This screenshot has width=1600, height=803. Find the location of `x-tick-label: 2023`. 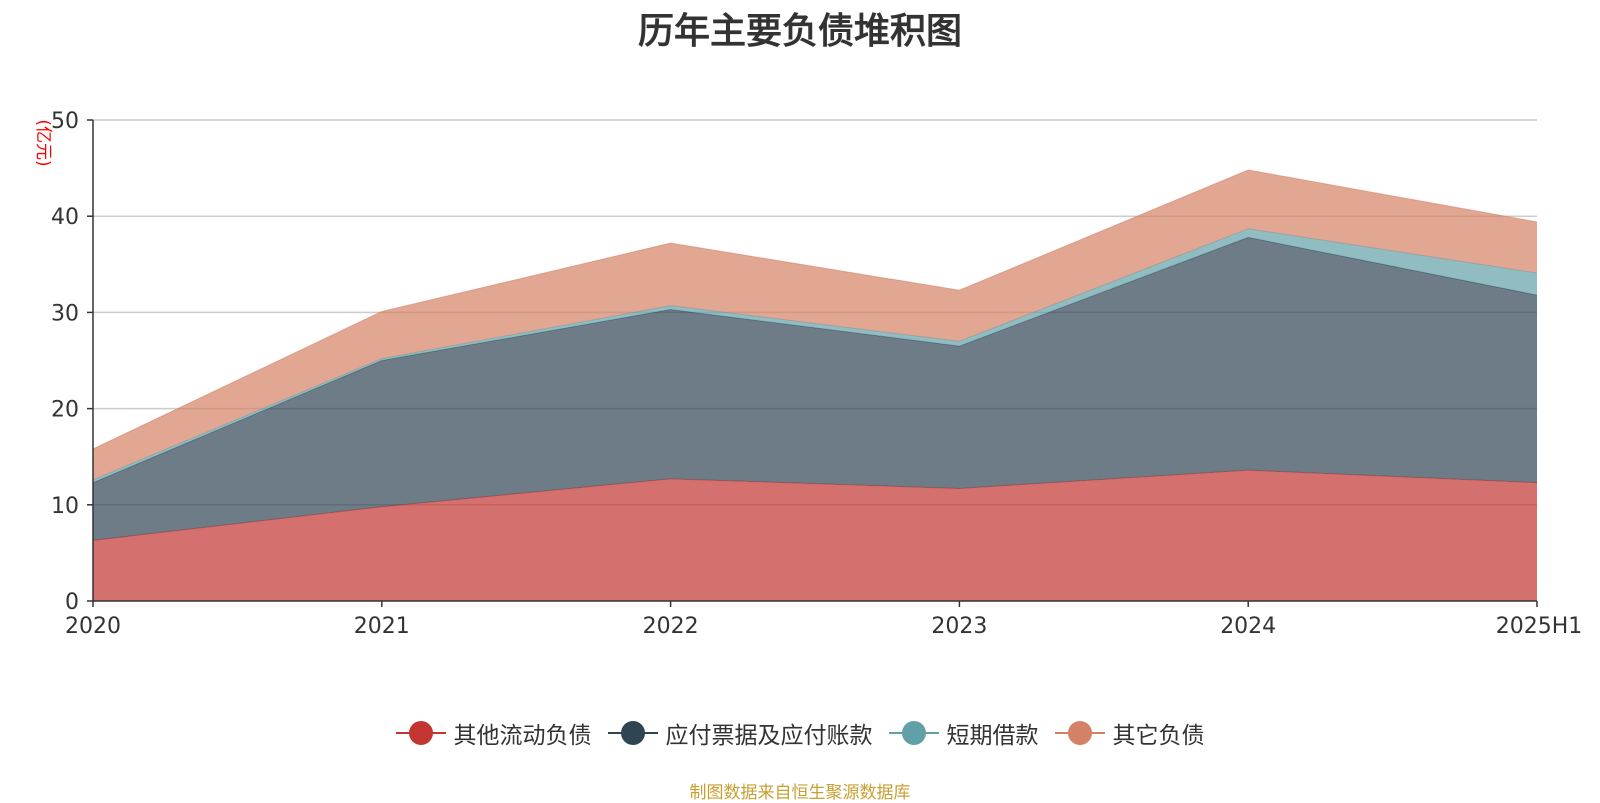

x-tick-label: 2023 is located at coordinates (959, 626).